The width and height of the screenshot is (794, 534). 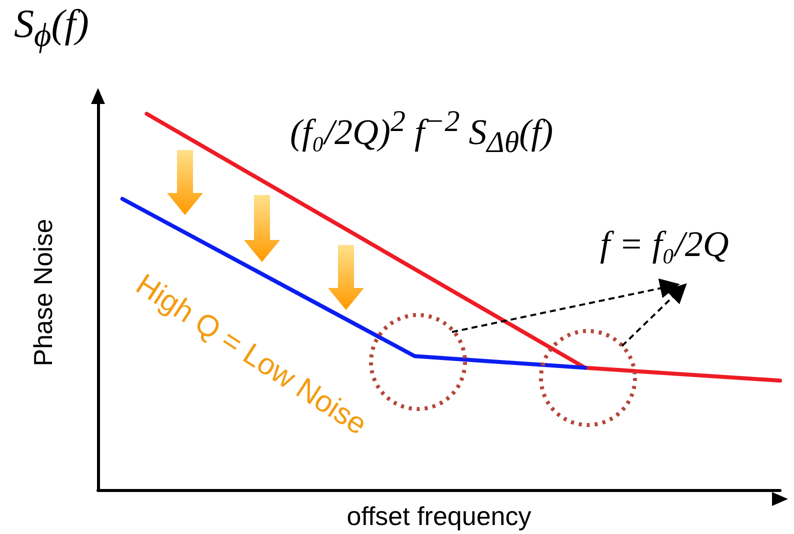 What do you see at coordinates (422, 132) in the screenshot?
I see `annotation: (f₀/2Q)$^{2}$ f$^{−2}$ S$_{Δθ}$(f)` at bounding box center [422, 132].